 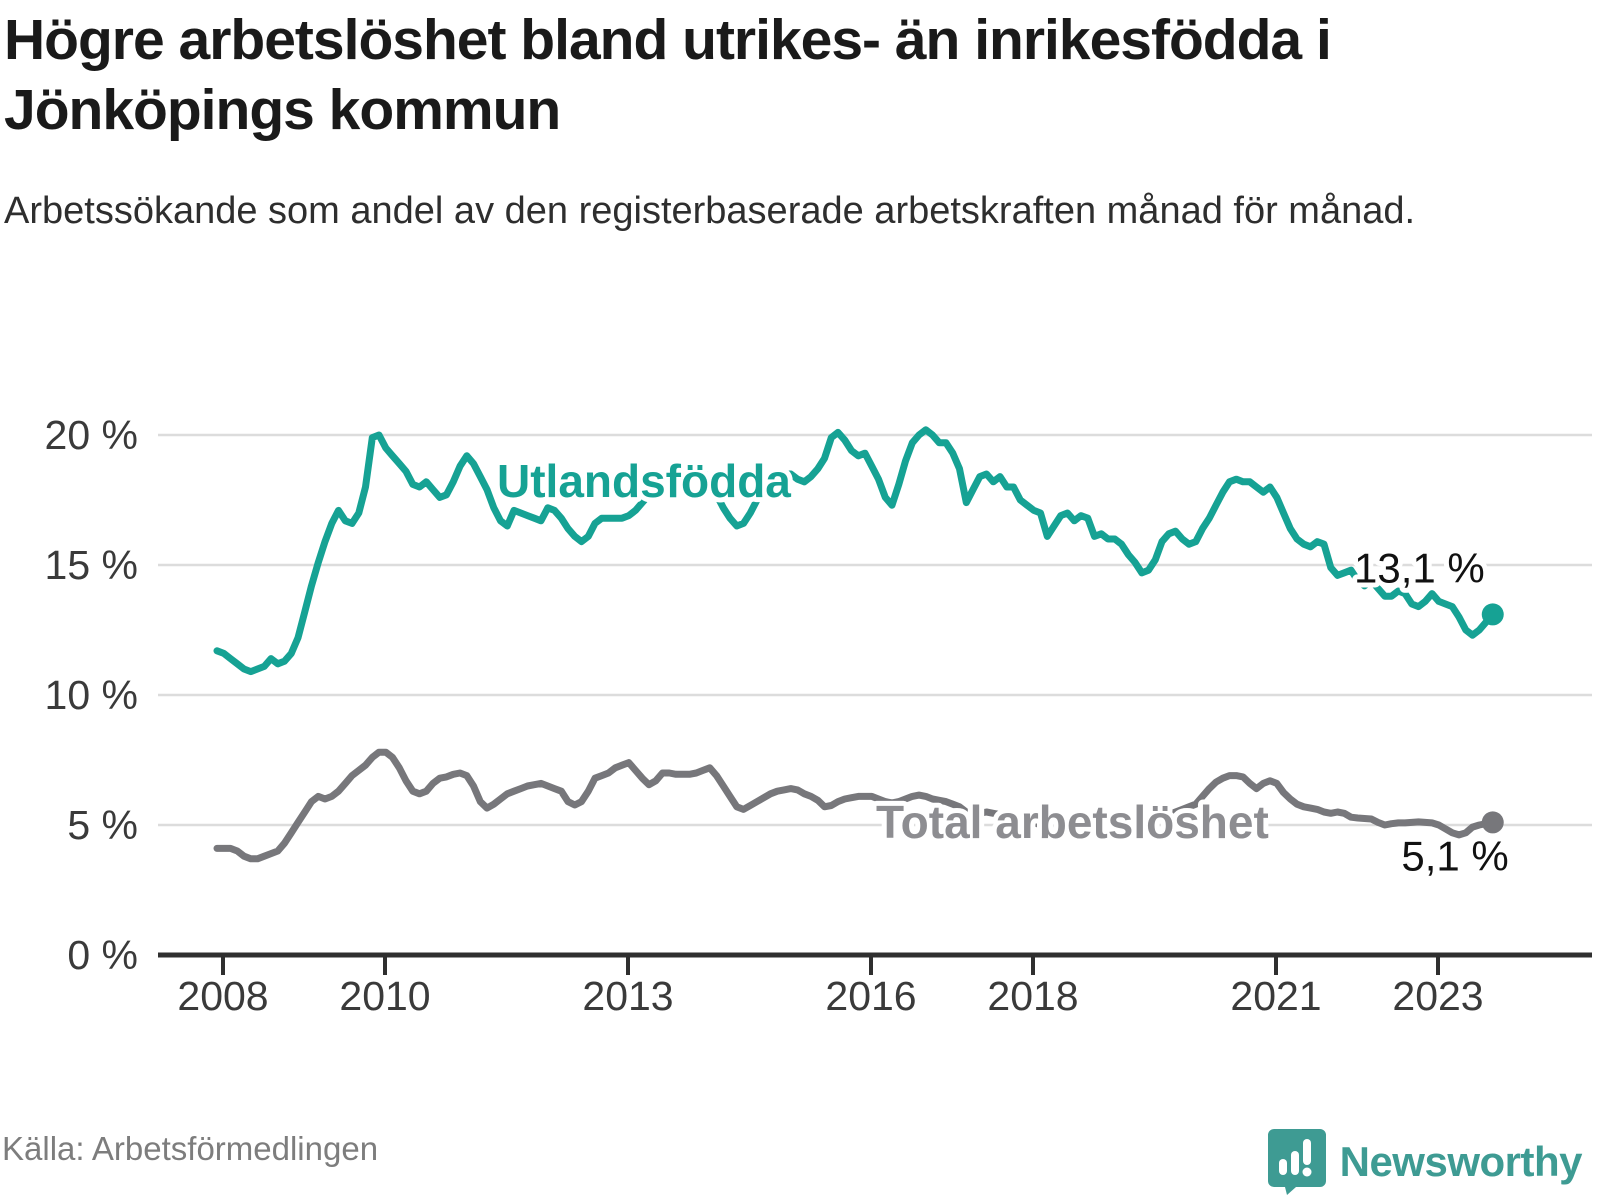 What do you see at coordinates (1437, 996) in the screenshot?
I see `x-tick-label-2023: 2023` at bounding box center [1437, 996].